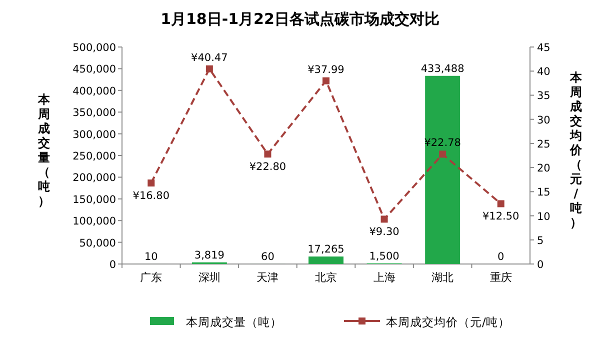 The height and width of the screenshot is (339, 600). Describe the element at coordinates (540, 265) in the screenshot. I see `y2-tick-label: 0` at that location.